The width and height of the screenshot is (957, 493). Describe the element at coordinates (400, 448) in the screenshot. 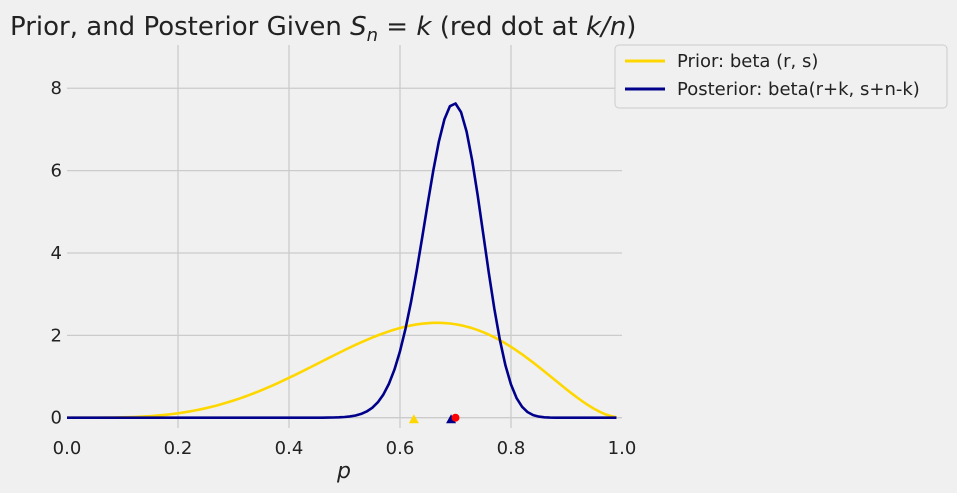

I see `x-tick-label: 0.6` at that location.